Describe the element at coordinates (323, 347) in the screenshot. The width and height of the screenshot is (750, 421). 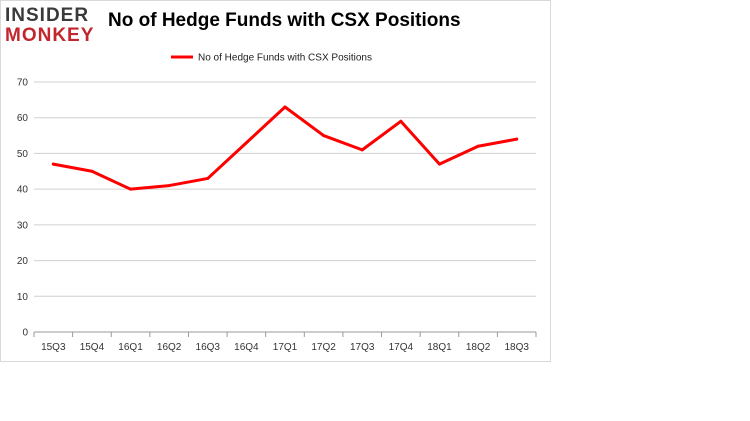
I see `x-tick-label: 17Q2` at that location.